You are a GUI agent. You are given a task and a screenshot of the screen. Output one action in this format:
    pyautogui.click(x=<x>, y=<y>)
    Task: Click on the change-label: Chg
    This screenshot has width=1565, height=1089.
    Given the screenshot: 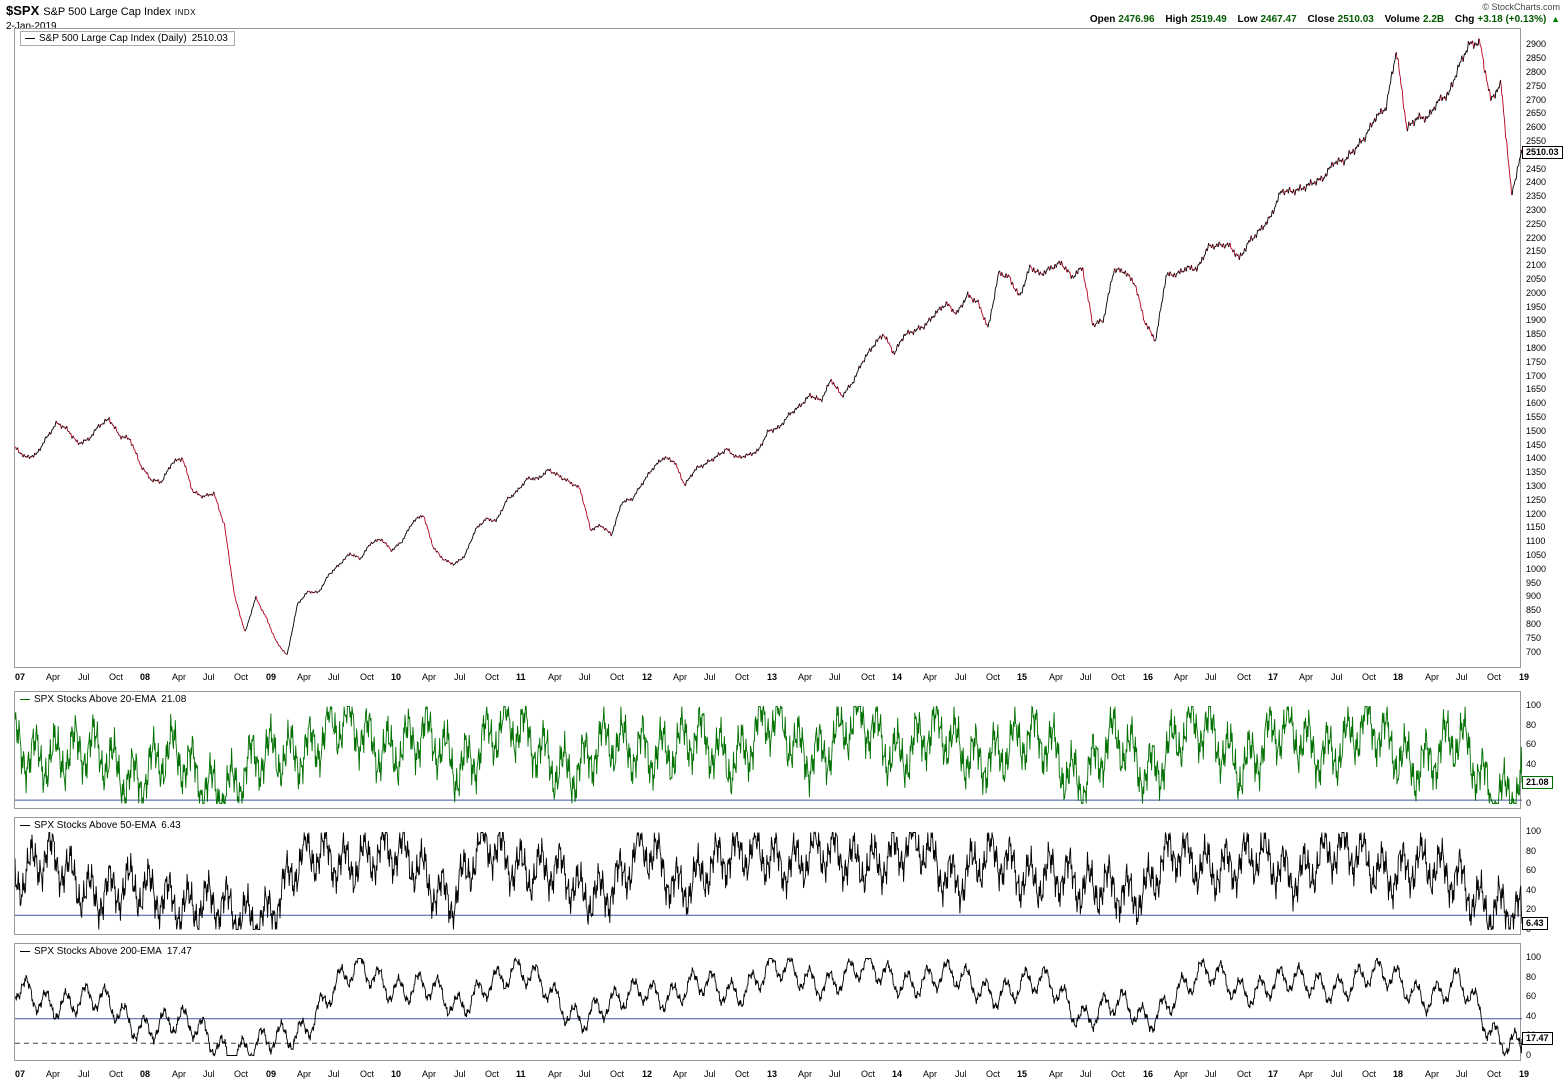 What is the action you would take?
    pyautogui.click(x=1464, y=19)
    